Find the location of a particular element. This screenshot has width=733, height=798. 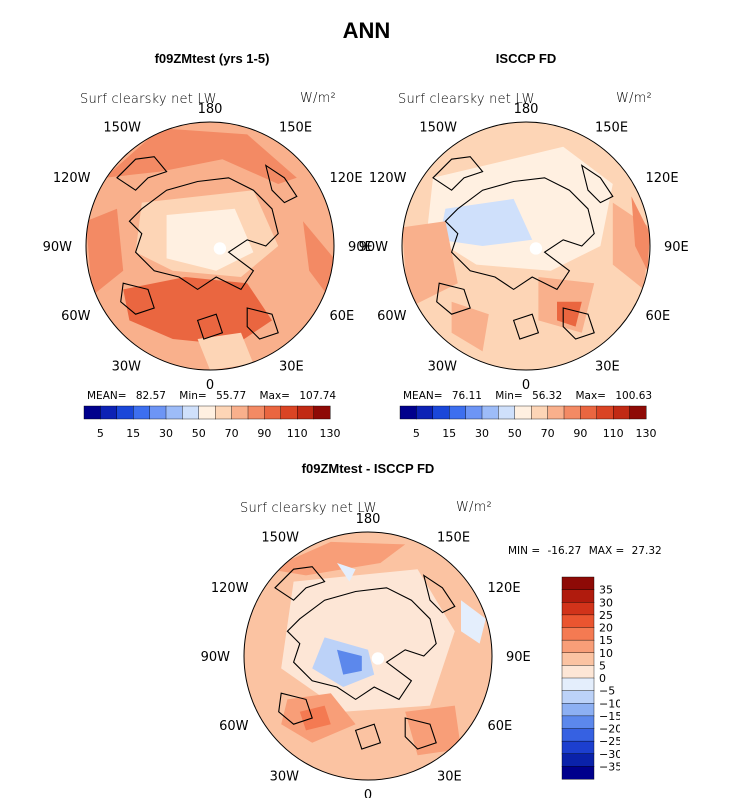

panel-2-title: ISCCP FD is located at coordinates (526, 58).